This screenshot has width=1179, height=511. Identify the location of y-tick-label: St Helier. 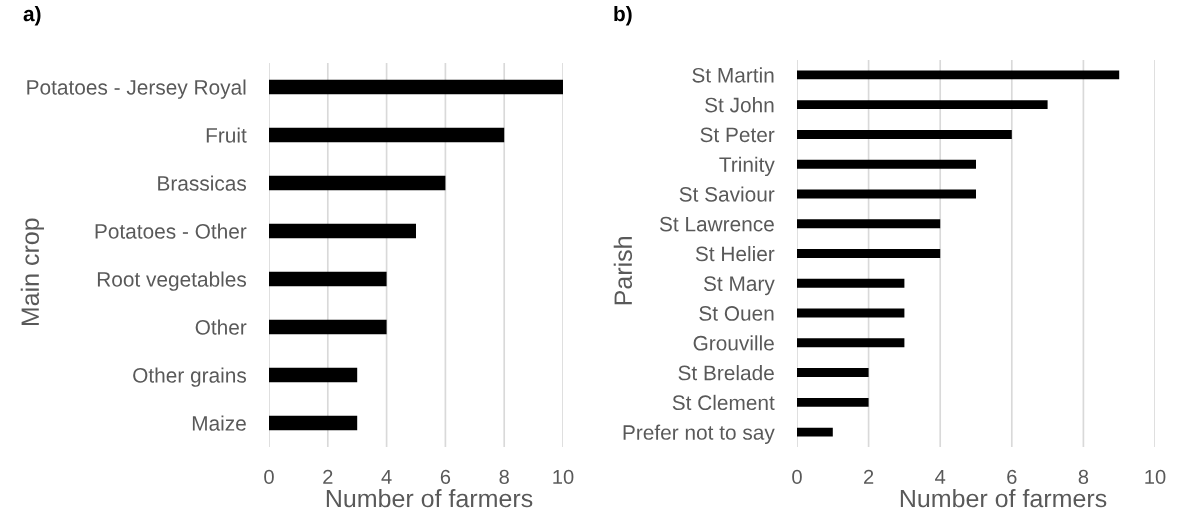
(735, 253).